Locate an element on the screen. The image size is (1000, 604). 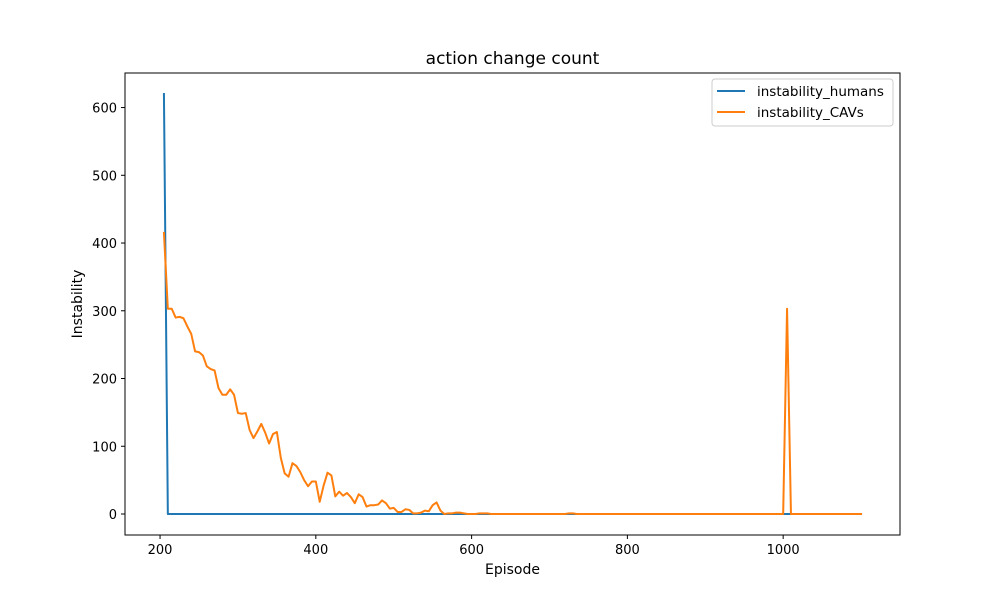
y-tick-label: 400 is located at coordinates (104, 244).